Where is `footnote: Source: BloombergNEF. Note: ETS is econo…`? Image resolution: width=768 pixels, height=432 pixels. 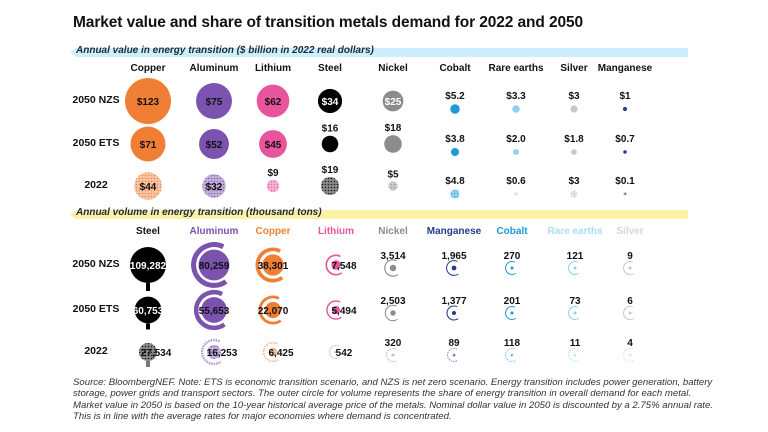 footnote: Source: BloombergNEF. Note: ETS is econo… is located at coordinates (393, 400).